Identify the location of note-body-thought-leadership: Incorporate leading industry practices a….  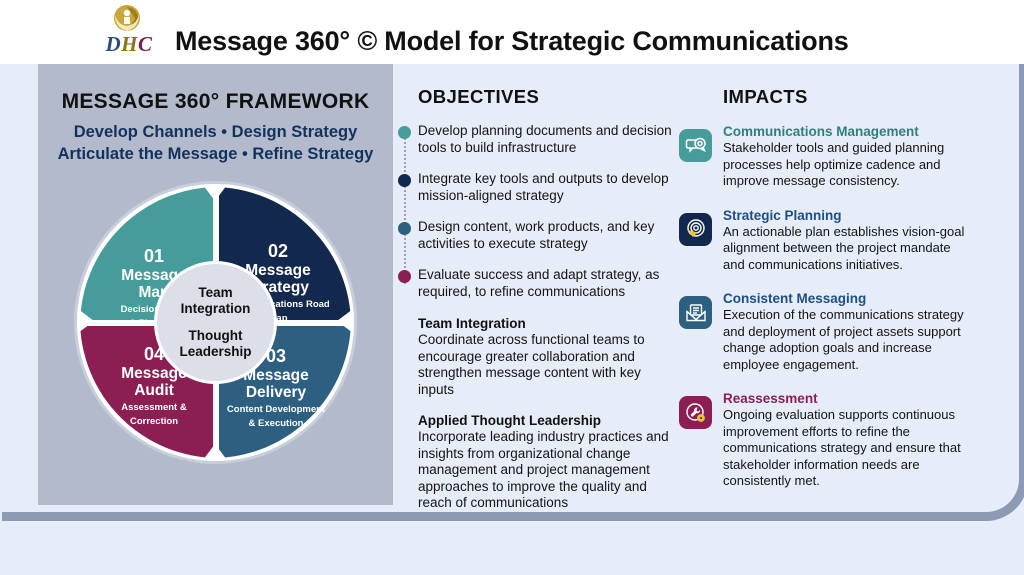
(543, 469).